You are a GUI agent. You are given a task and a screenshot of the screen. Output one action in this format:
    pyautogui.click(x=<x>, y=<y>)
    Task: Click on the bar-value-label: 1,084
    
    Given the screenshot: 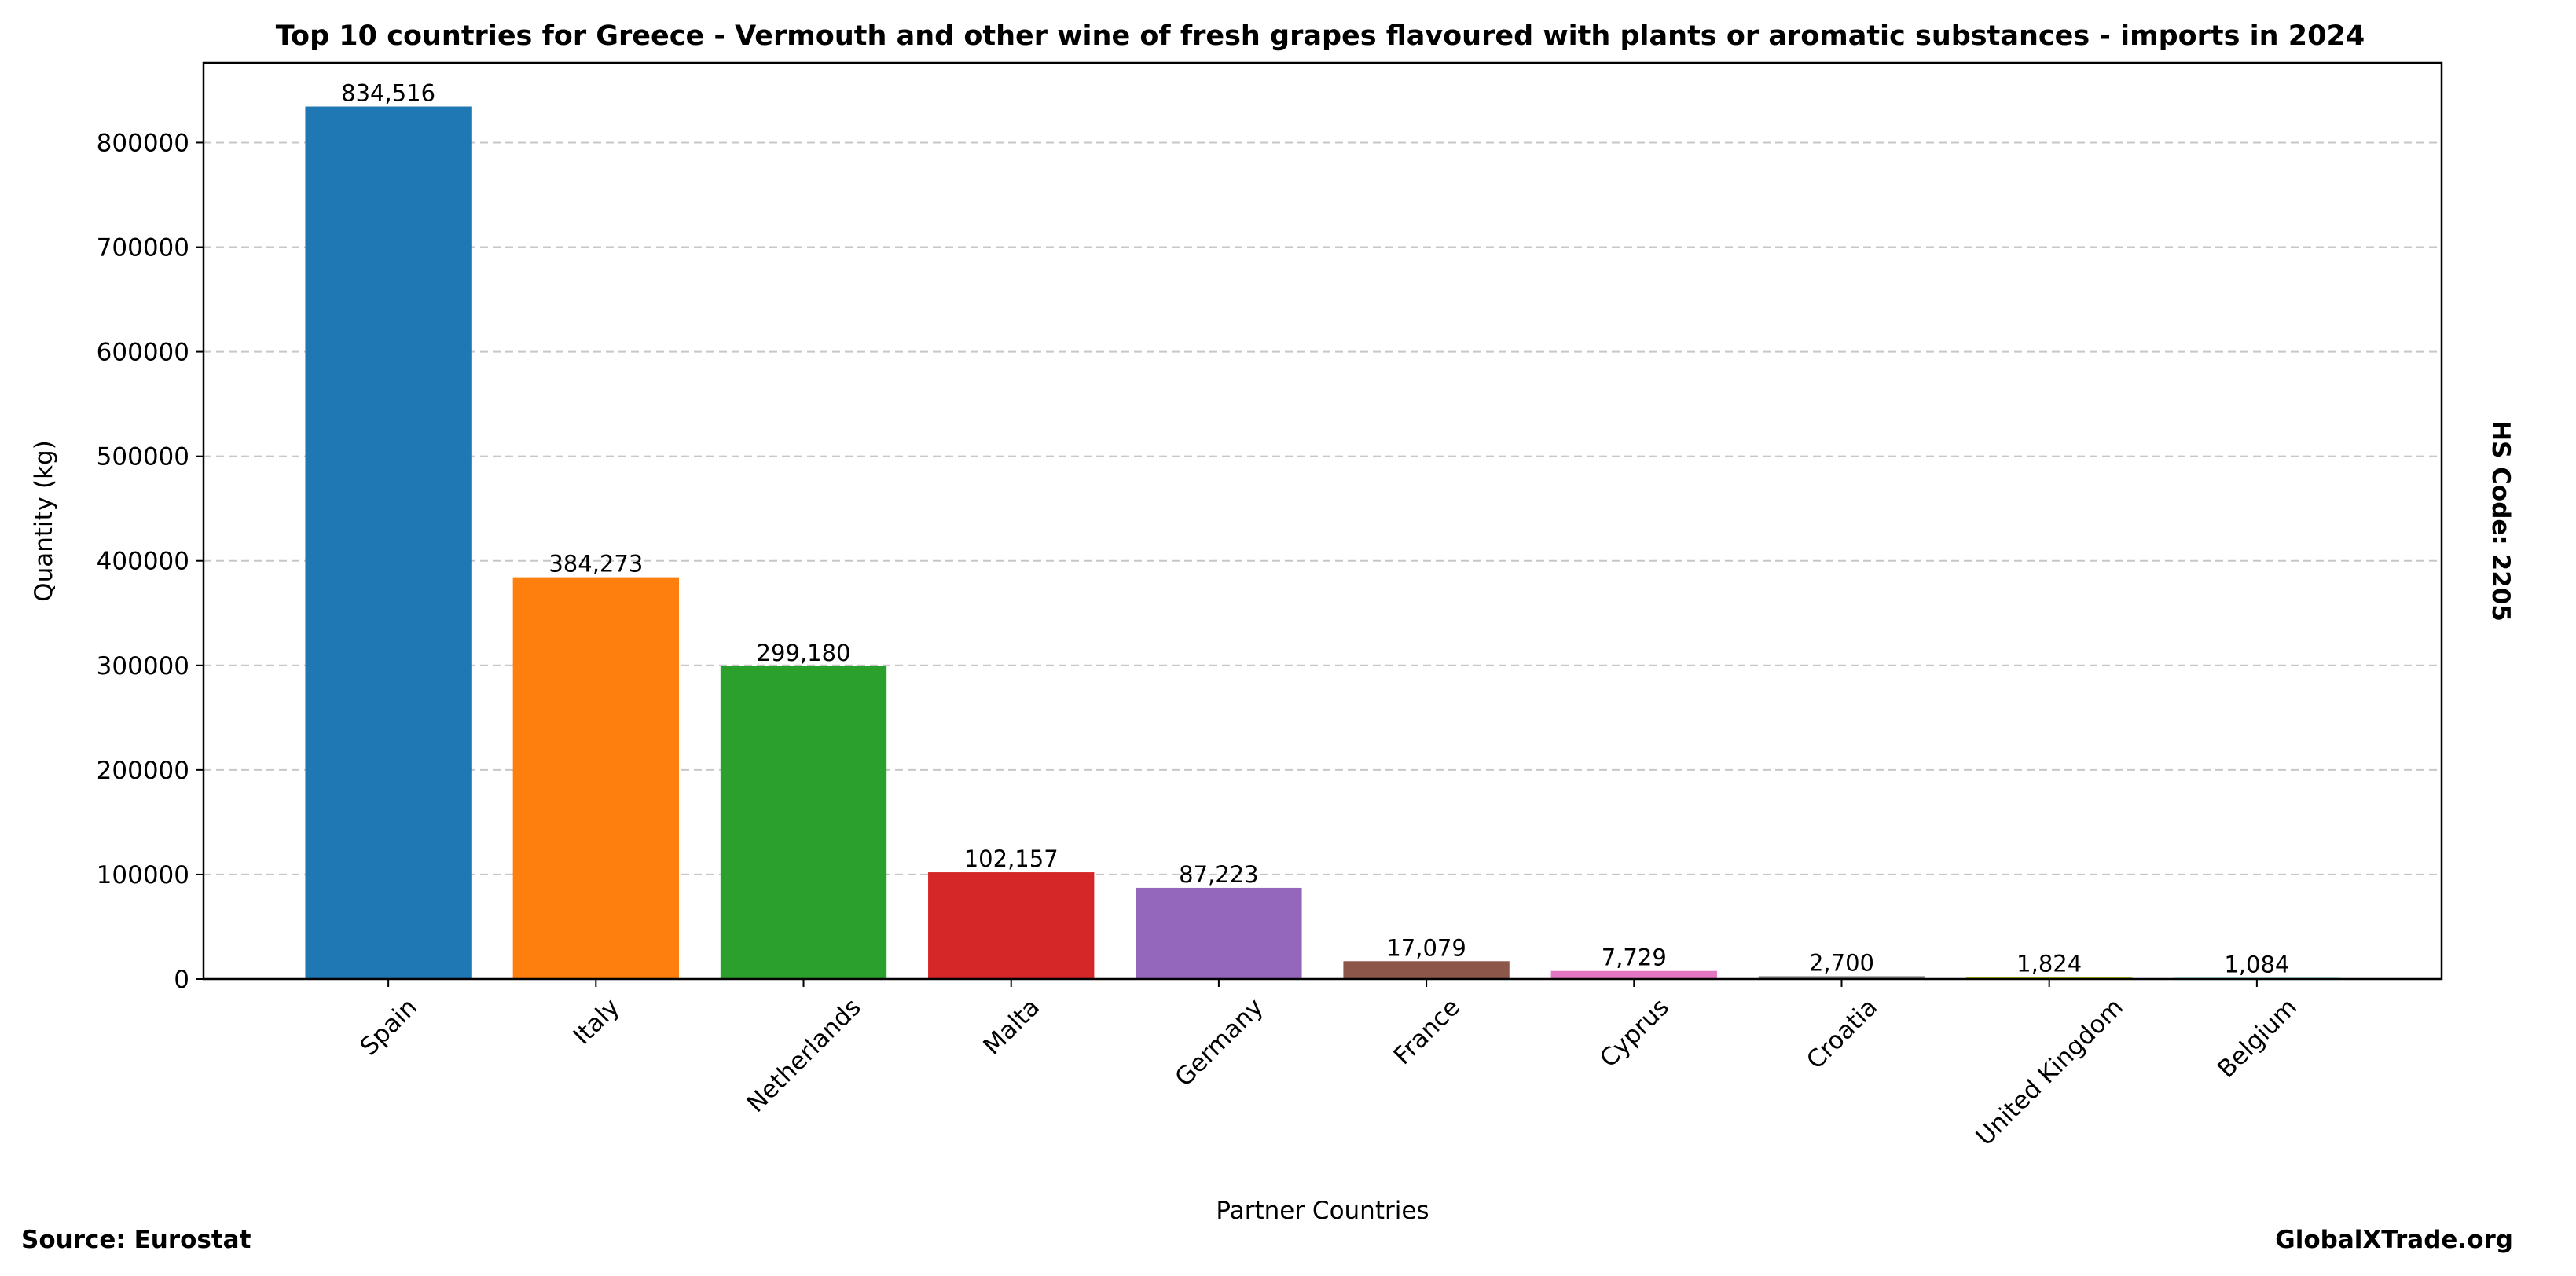 What is the action you would take?
    pyautogui.click(x=2256, y=965)
    